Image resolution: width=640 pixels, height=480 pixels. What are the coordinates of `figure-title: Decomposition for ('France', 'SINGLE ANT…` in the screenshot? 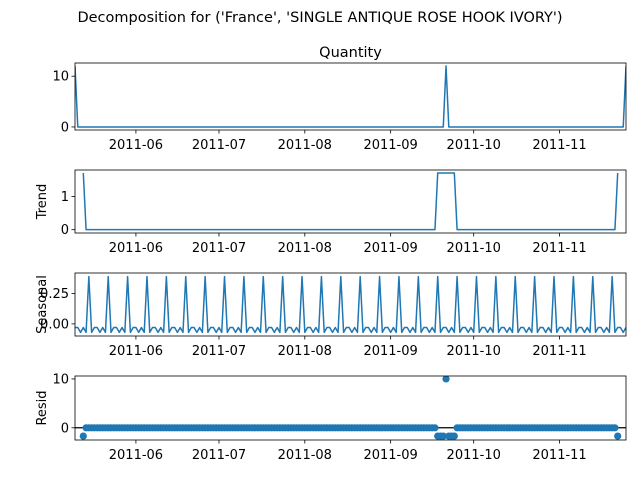 It's located at (319, 18).